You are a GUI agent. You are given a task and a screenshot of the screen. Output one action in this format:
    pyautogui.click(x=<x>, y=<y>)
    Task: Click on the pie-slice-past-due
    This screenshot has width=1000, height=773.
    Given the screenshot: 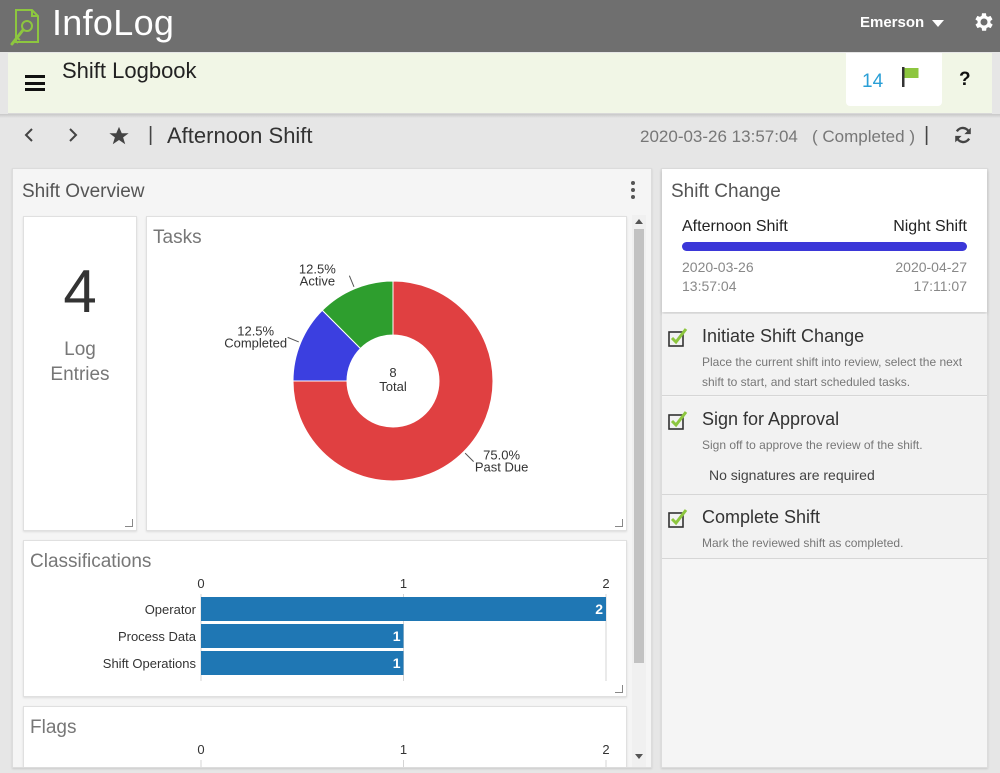 What is the action you would take?
    pyautogui.click(x=393, y=381)
    